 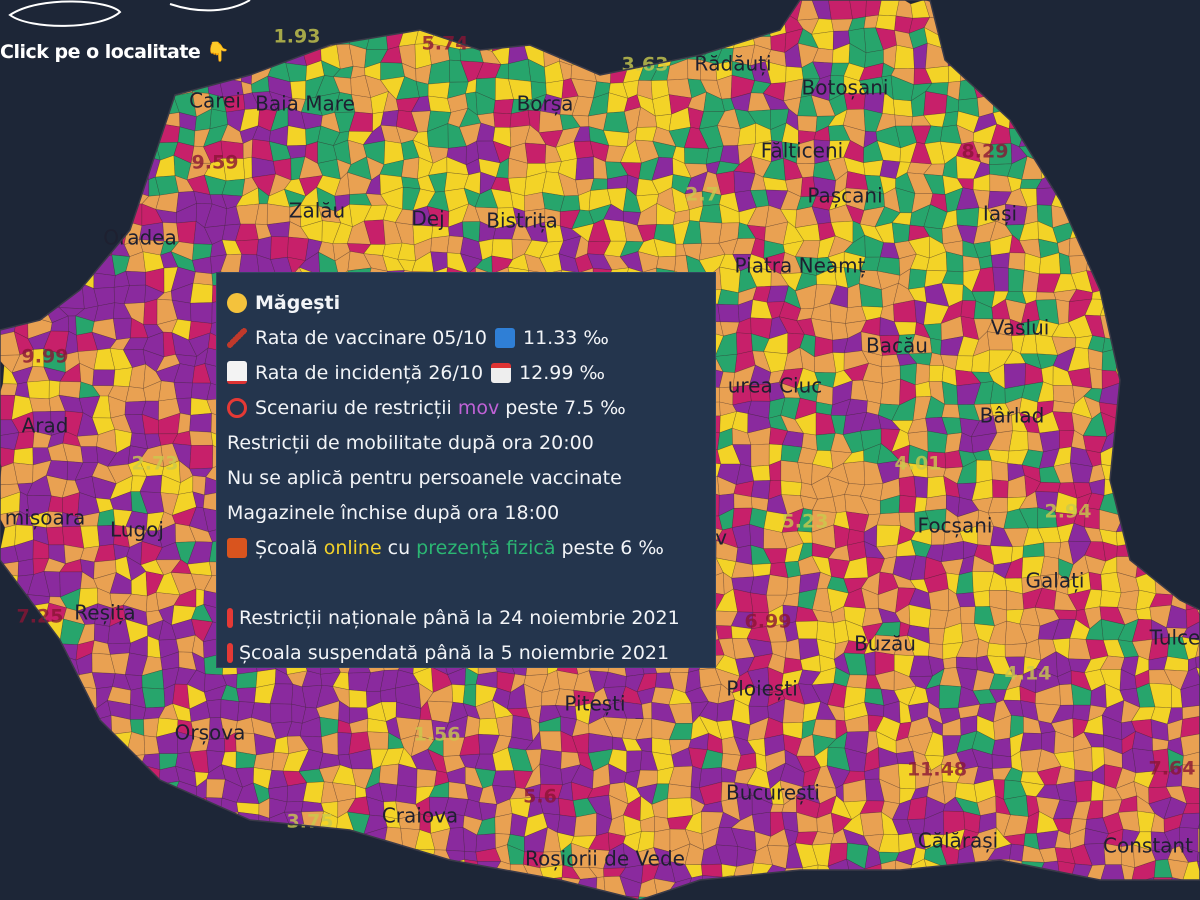 I want to click on scenario-color: mov, so click(x=478, y=407).